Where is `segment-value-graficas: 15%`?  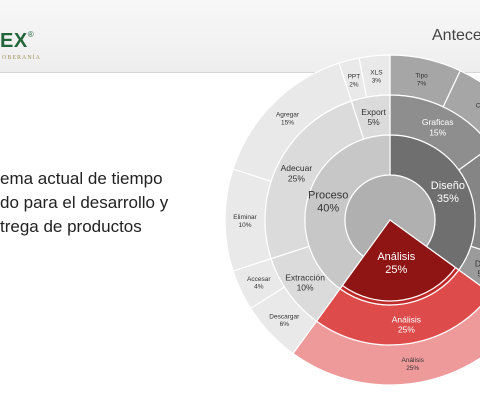
segment-value-graficas: 15% is located at coordinates (437, 132).